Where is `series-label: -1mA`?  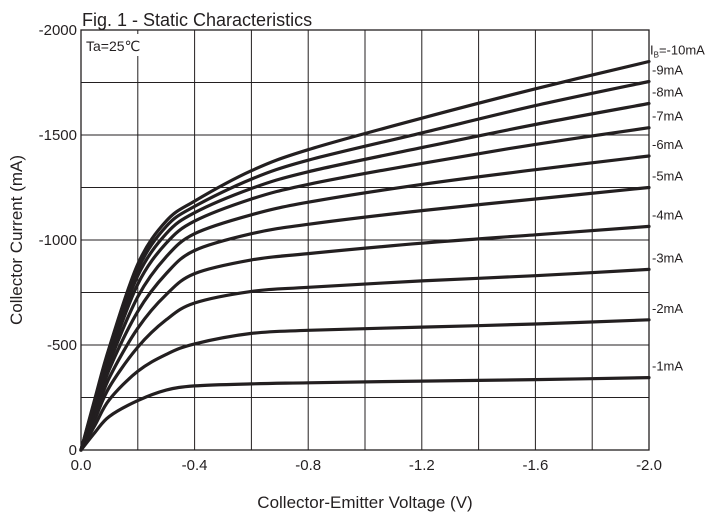 series-label: -1mA is located at coordinates (667, 366).